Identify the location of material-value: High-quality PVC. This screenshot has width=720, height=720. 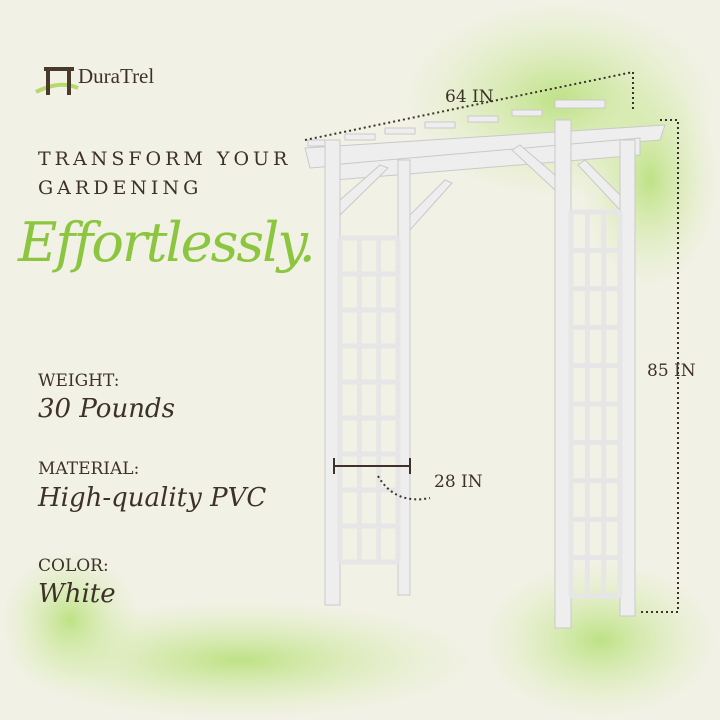
(152, 498).